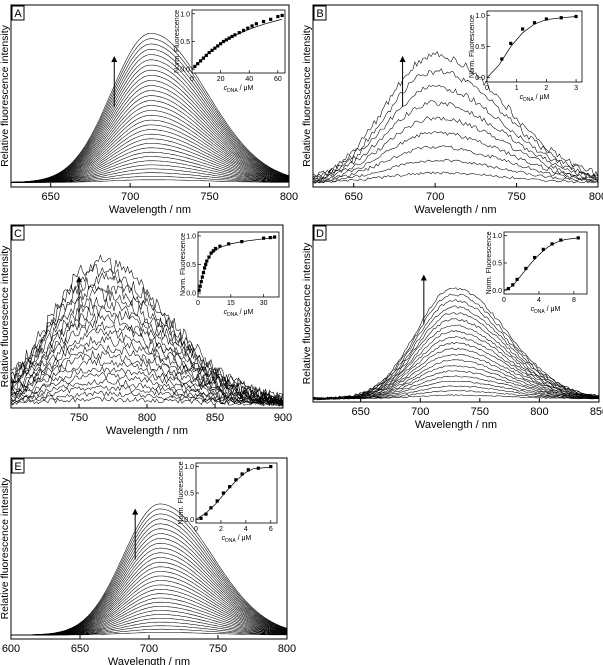 The height and width of the screenshot is (665, 603). Describe the element at coordinates (504, 300) in the screenshot. I see `inset-x-tick-label: 0` at that location.